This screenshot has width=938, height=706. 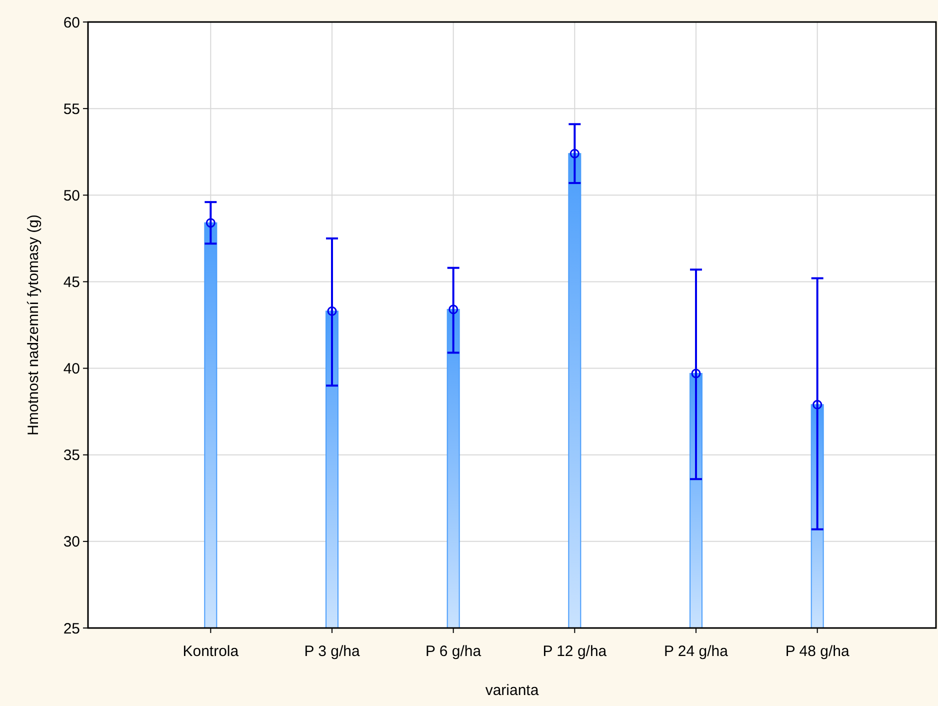 What do you see at coordinates (575, 651) in the screenshot?
I see `x-tick-label: P 12 g/ha` at bounding box center [575, 651].